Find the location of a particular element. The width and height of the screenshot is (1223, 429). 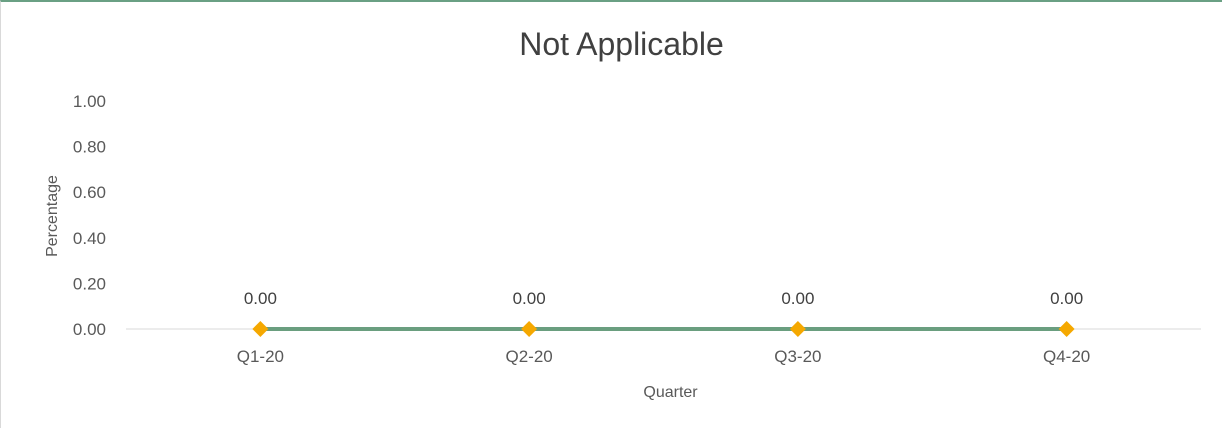

x-tick-label: Q4-20 is located at coordinates (1066, 356).